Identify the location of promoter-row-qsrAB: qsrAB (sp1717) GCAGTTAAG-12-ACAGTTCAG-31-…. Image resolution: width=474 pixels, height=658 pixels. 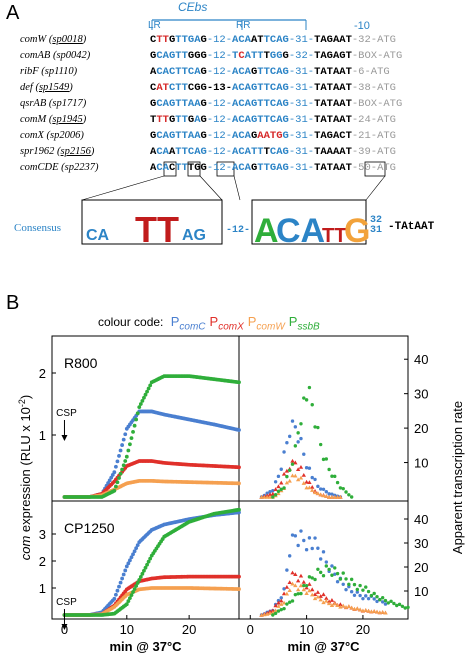
(245, 106).